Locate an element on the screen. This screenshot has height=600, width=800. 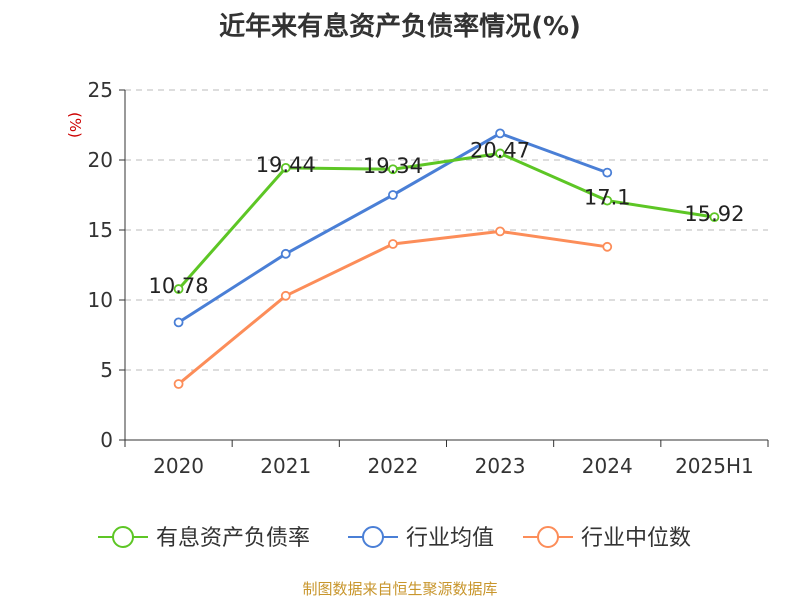
data-label: 10.78 is located at coordinates (179, 286).